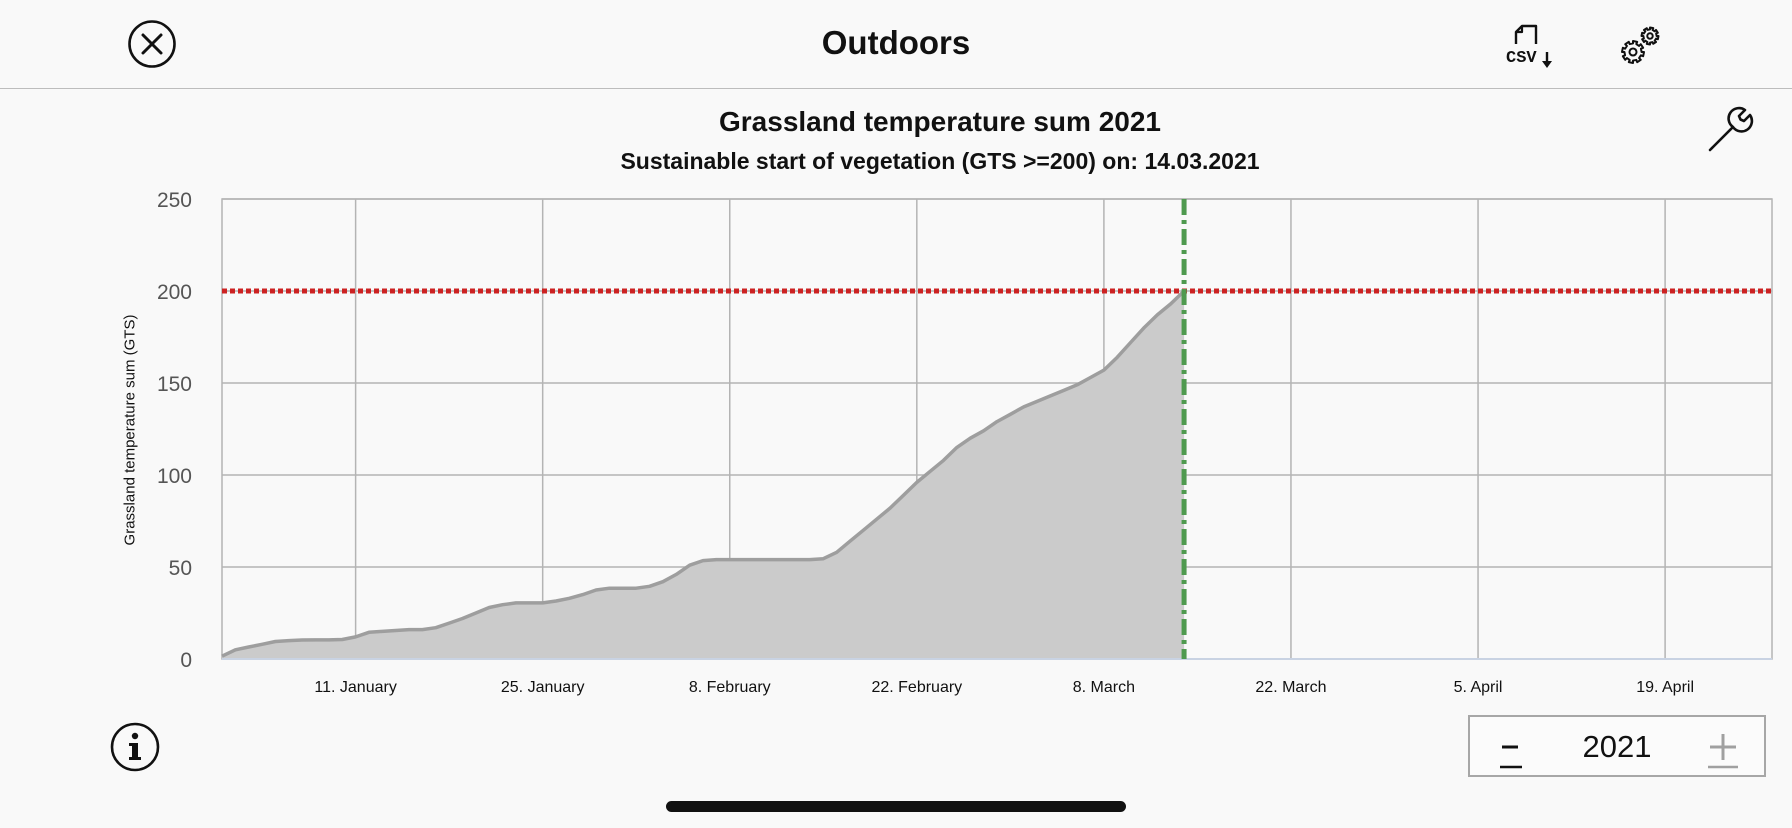  I want to click on info-icon, so click(135, 747).